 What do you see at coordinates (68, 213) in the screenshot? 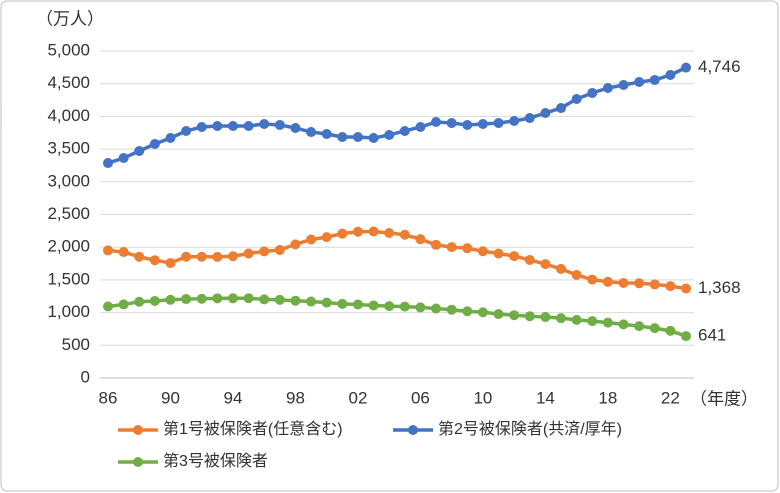
I see `y-tick-label: 2,500` at bounding box center [68, 213].